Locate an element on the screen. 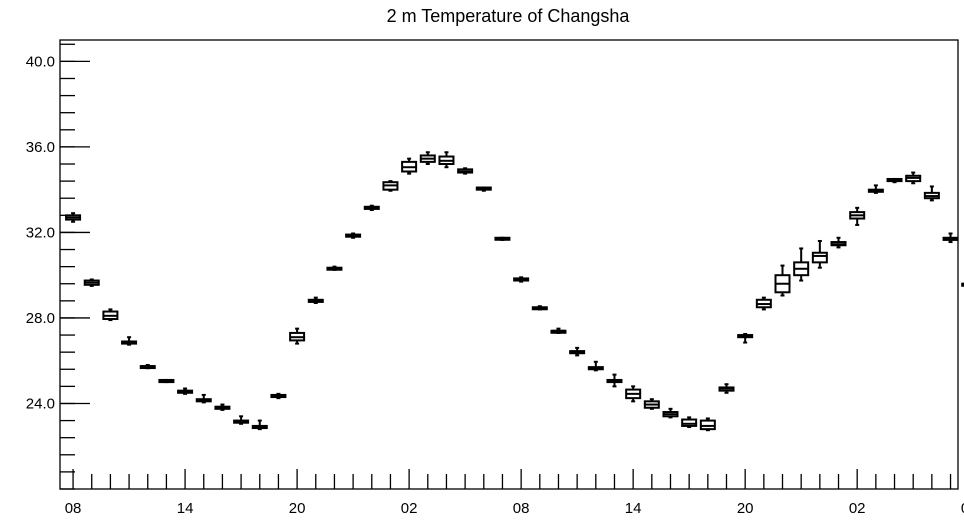 Image resolution: width=964 pixels, height=520 pixels. y-tick-label: 24.0 is located at coordinates (40, 403).